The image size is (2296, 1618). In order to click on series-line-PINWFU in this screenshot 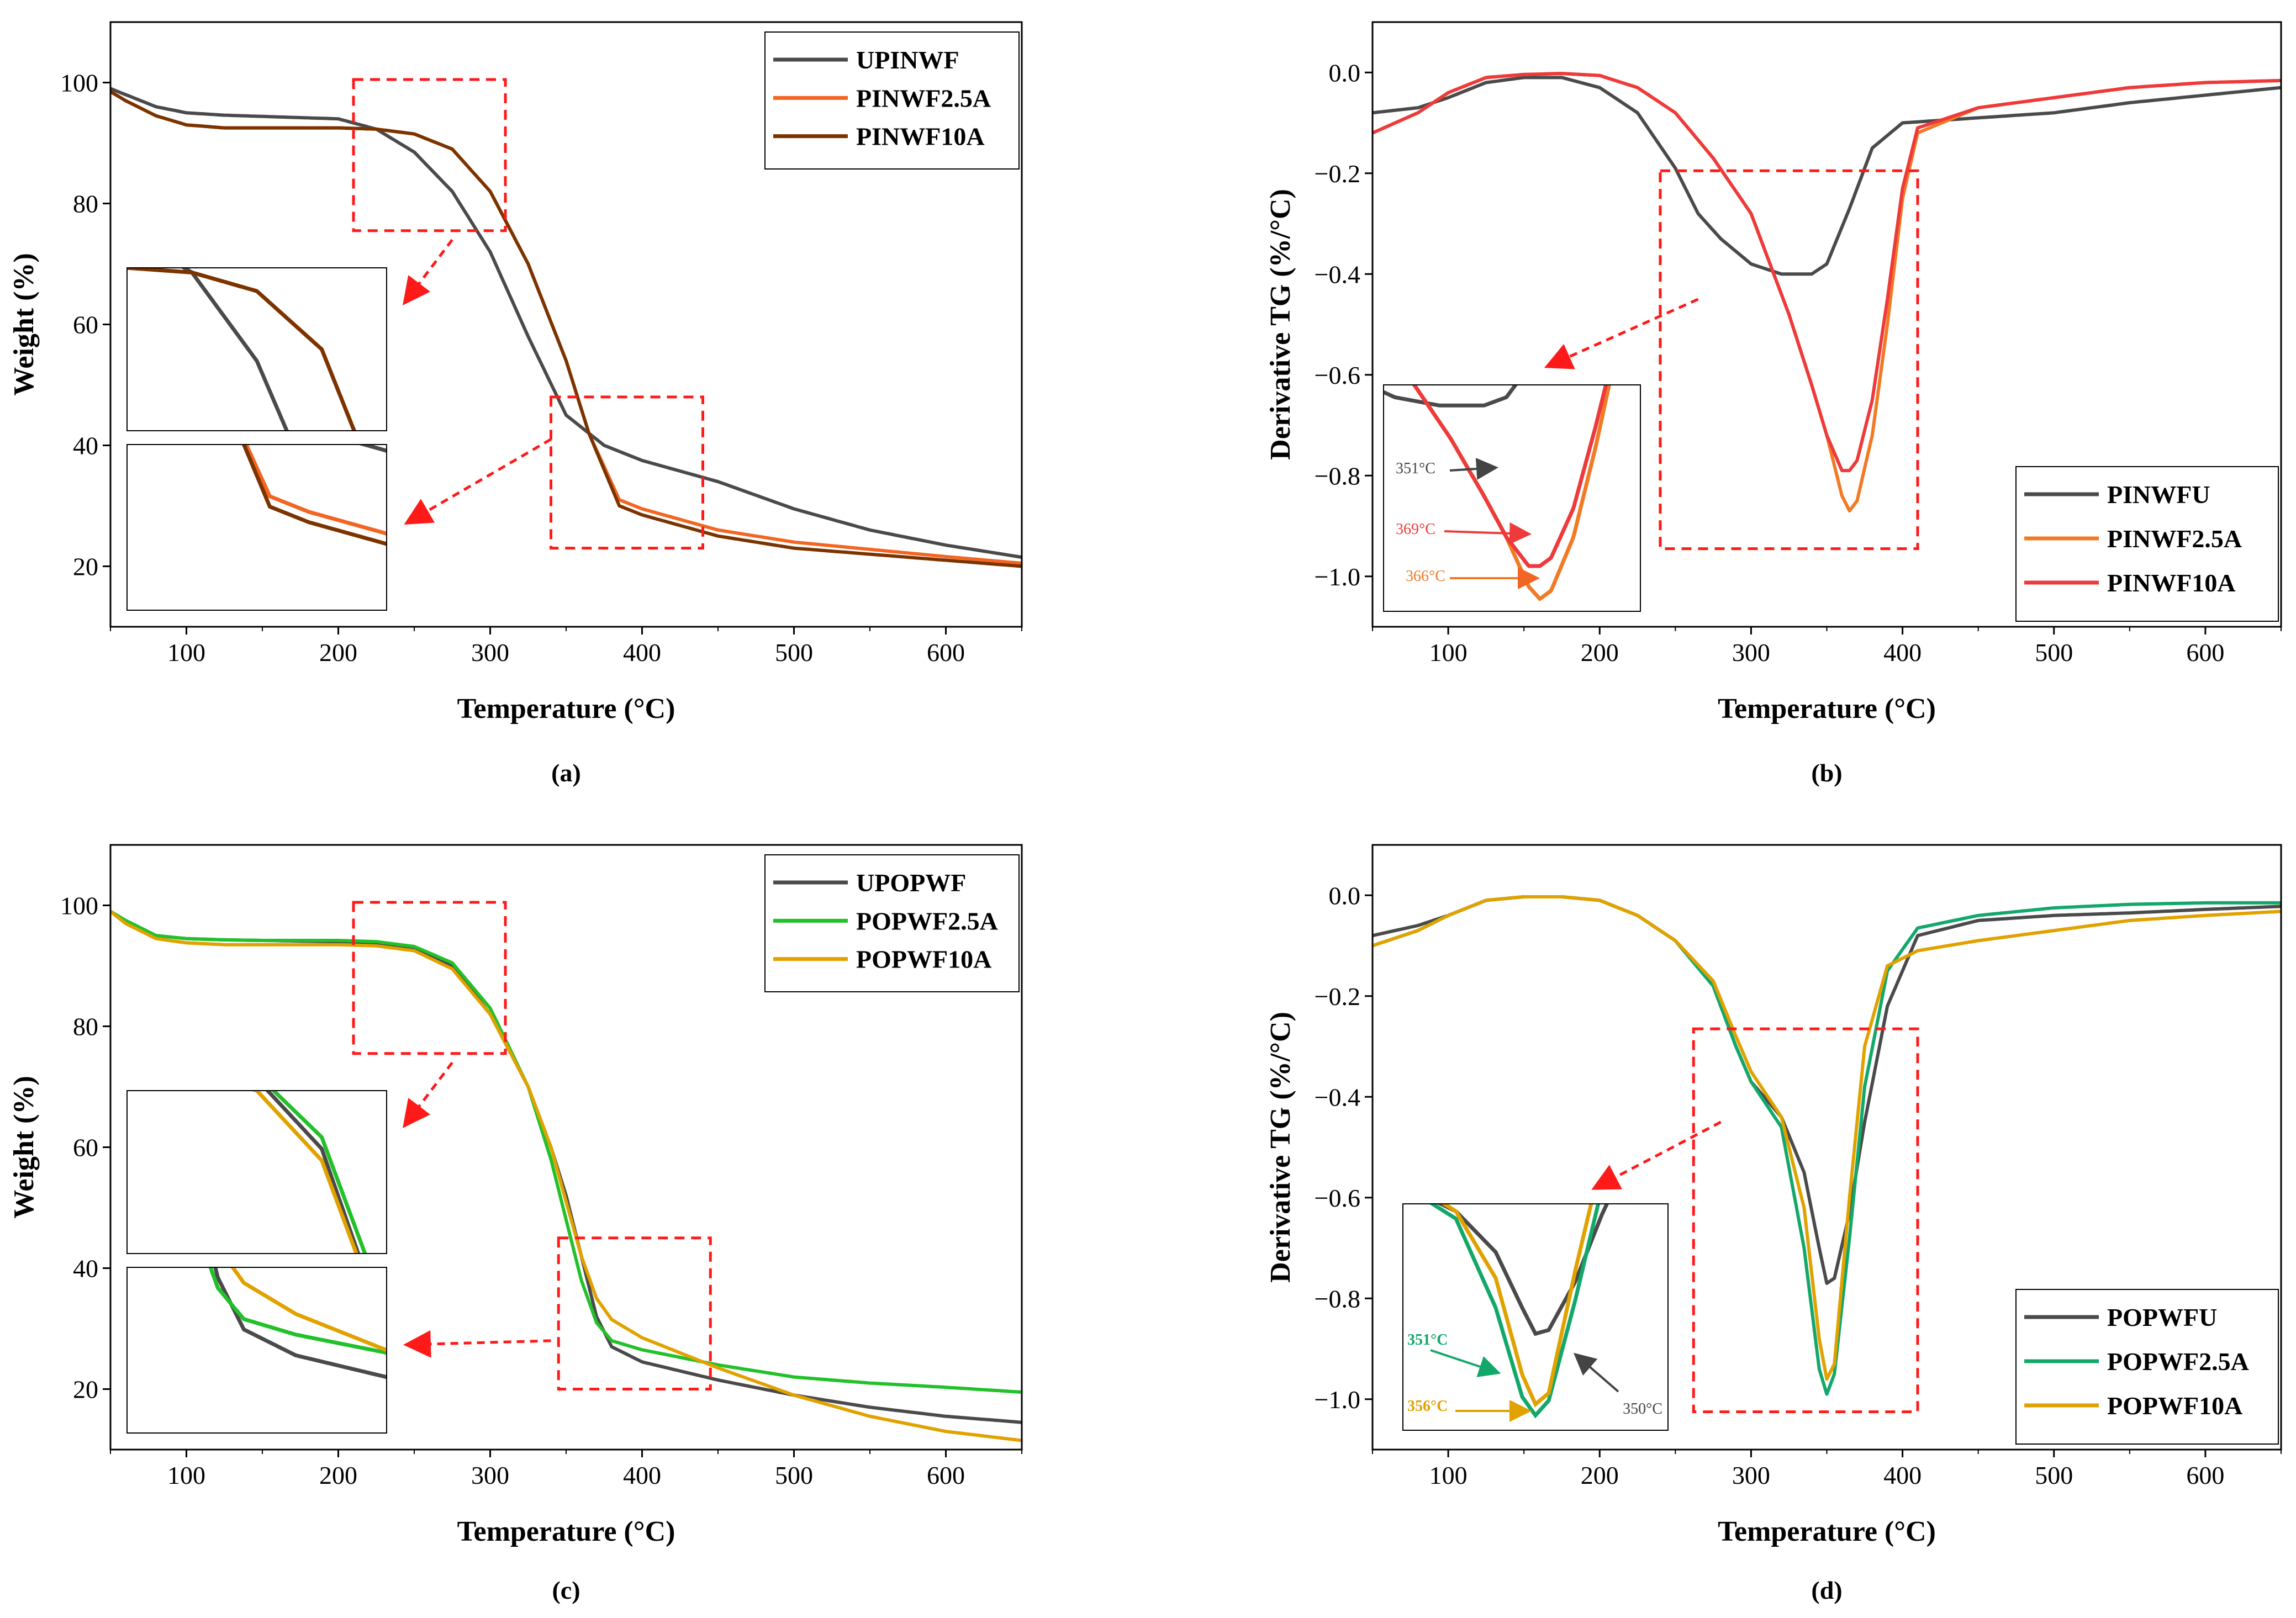, I will do `click(1827, 176)`.